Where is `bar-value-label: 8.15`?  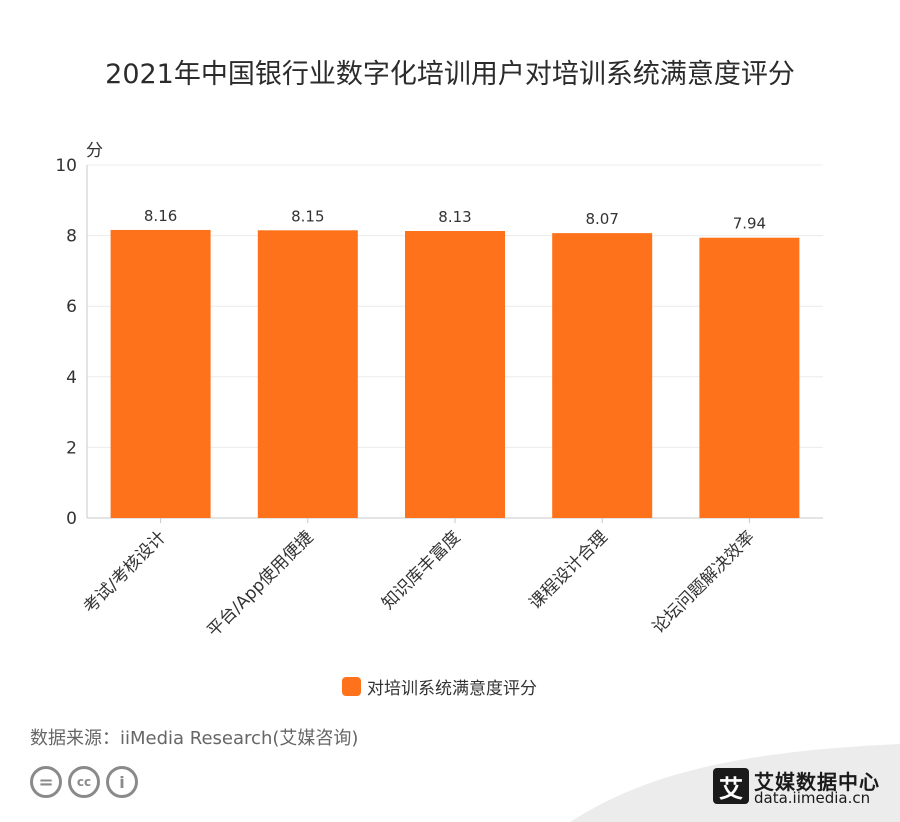
bar-value-label: 8.15 is located at coordinates (307, 216).